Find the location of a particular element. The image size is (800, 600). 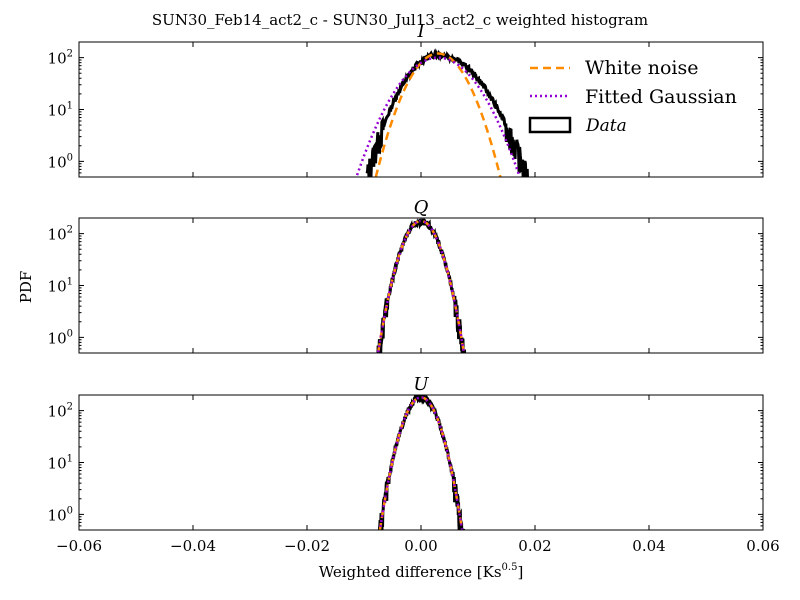

legend-swatch-data is located at coordinates (550, 125).